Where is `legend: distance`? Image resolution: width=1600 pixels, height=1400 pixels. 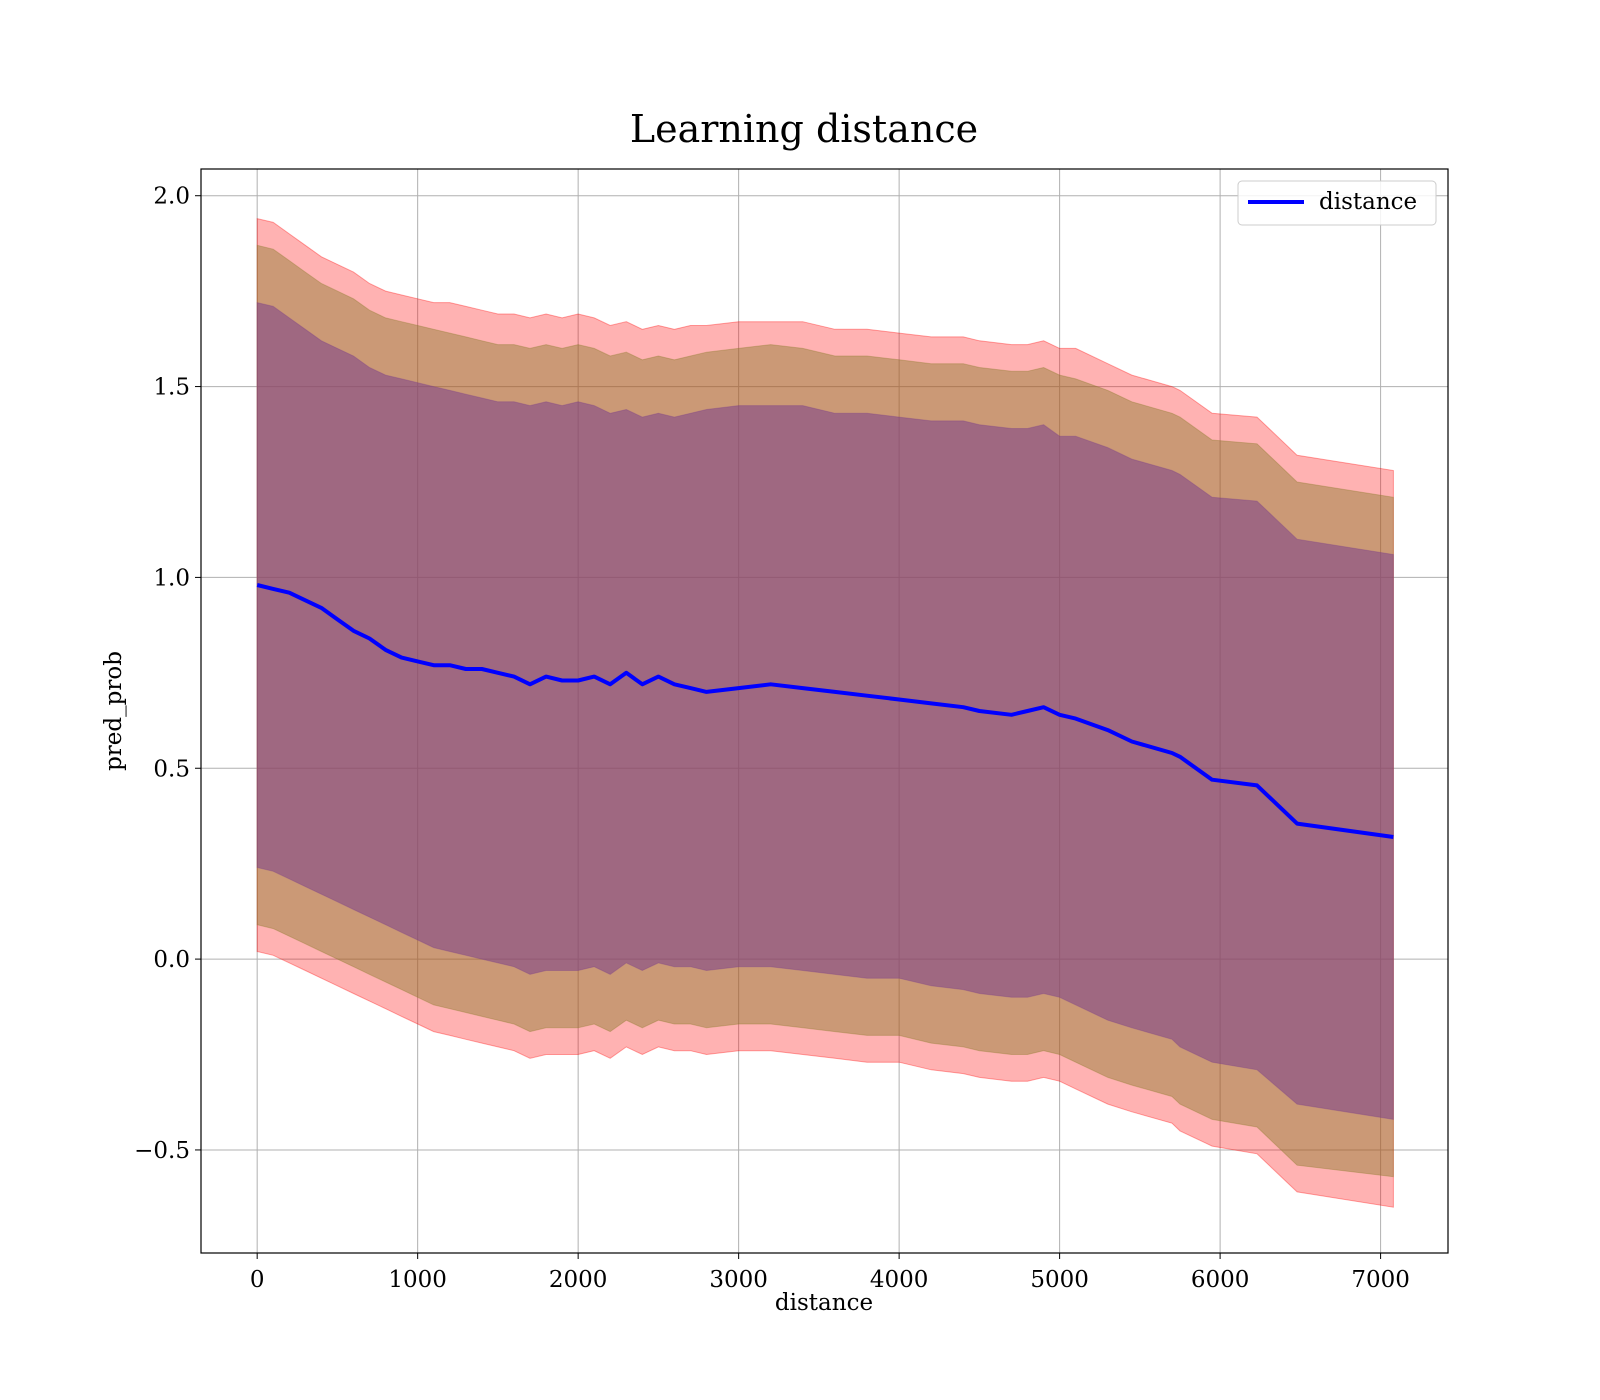
legend: distance is located at coordinates (1337, 203).